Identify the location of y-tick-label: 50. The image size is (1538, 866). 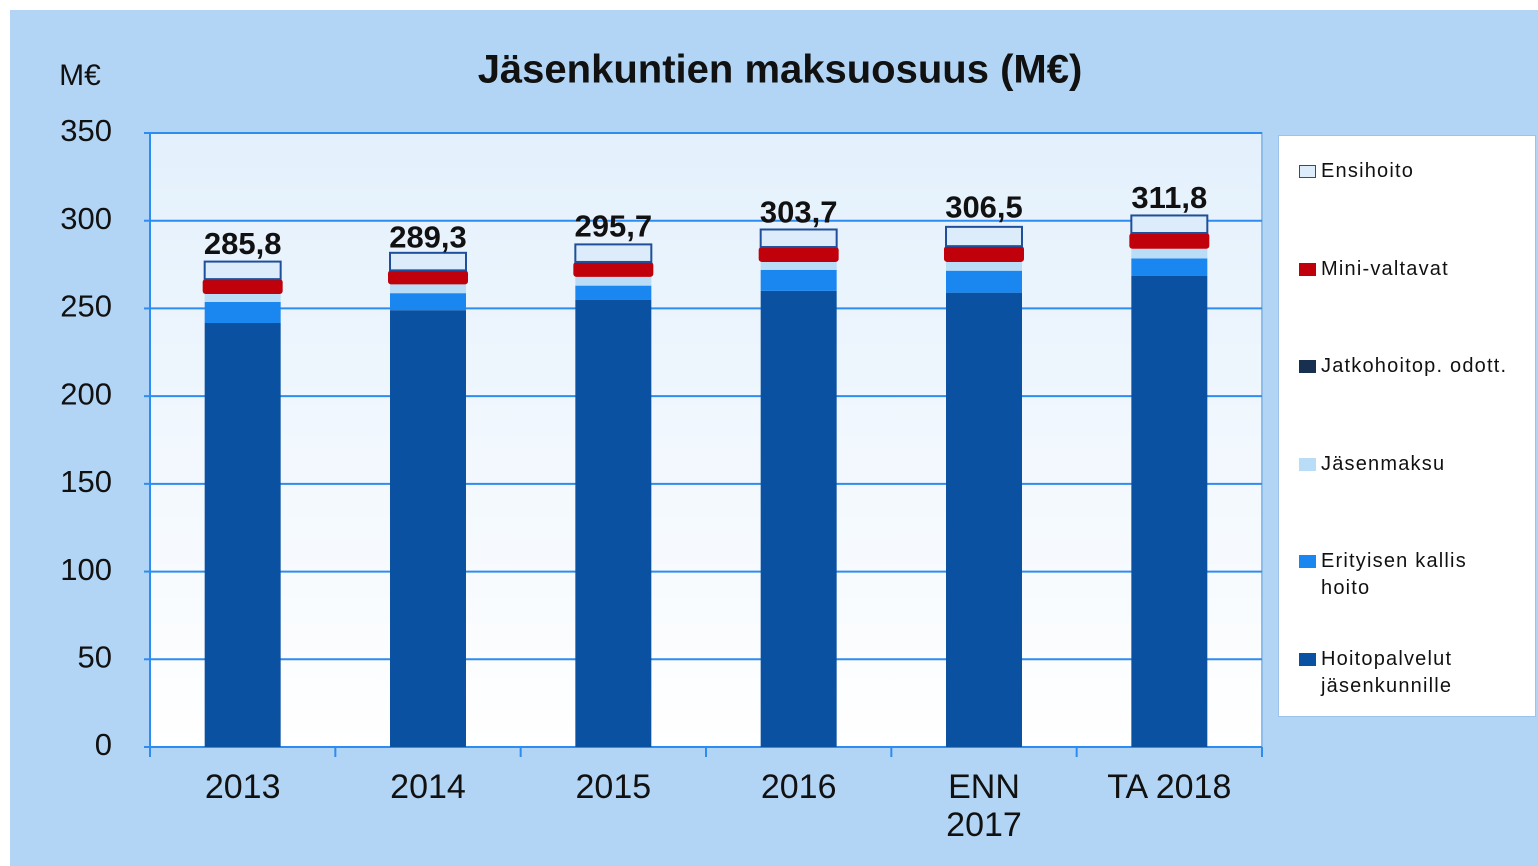
(95, 656).